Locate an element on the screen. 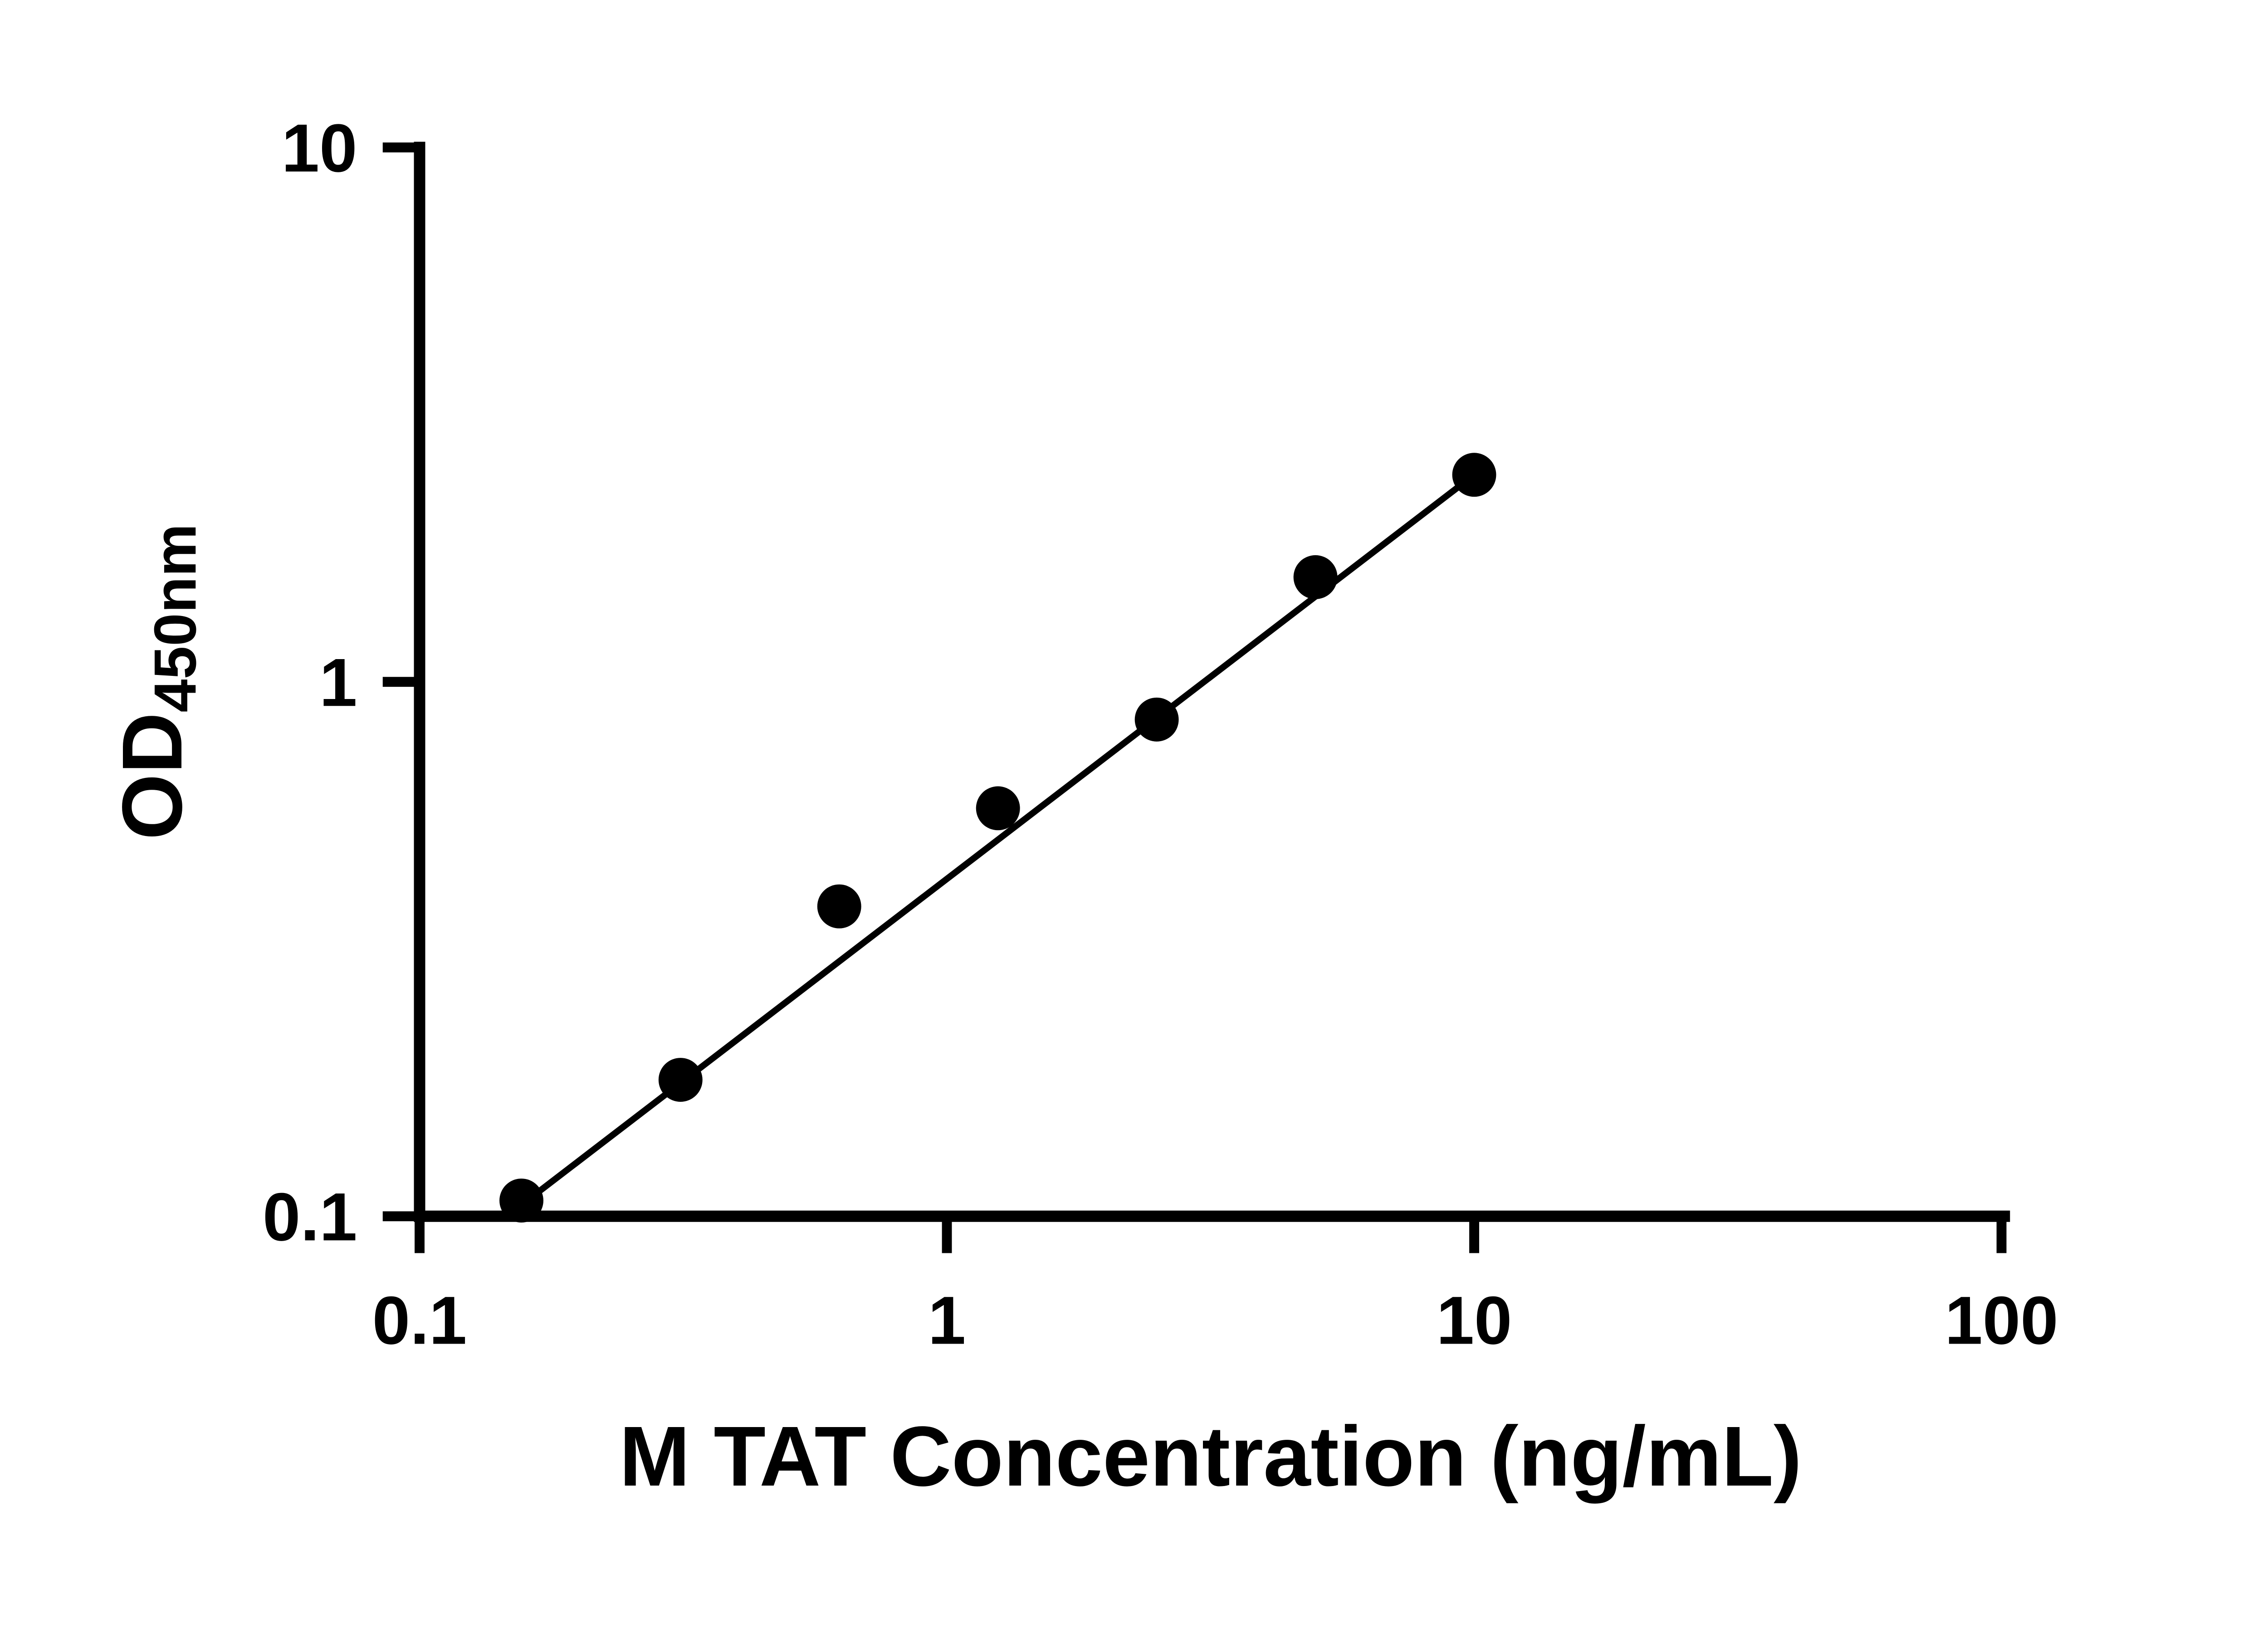  x-axis-title: M TAT Concentration (ng/mL) is located at coordinates (1210, 1456).